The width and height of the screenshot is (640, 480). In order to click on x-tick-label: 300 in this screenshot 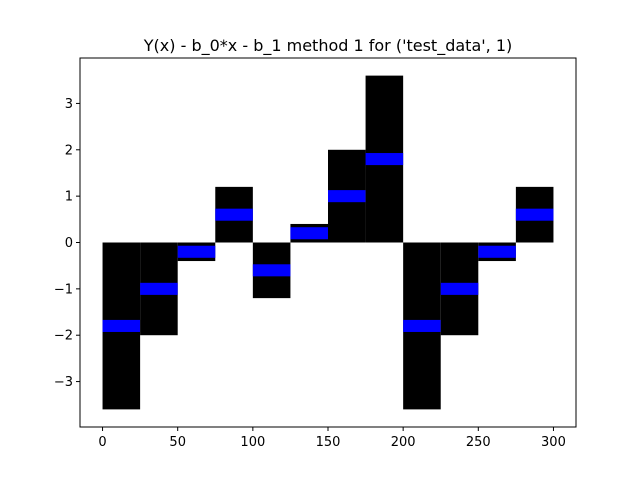, I will do `click(553, 442)`.